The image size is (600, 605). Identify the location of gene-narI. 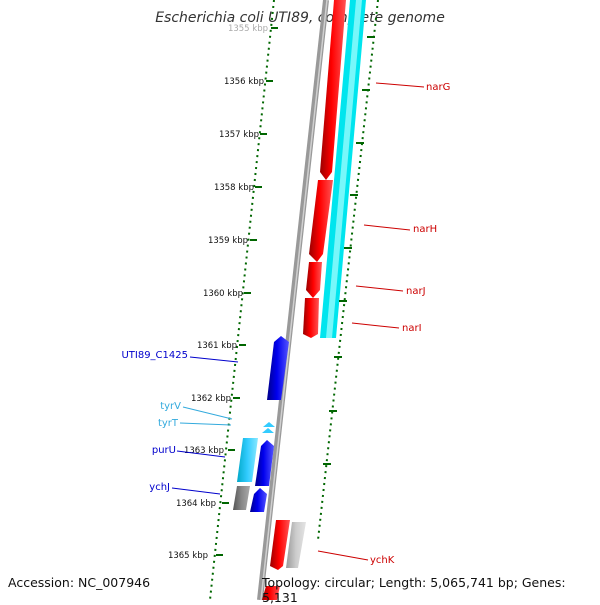
(311, 318).